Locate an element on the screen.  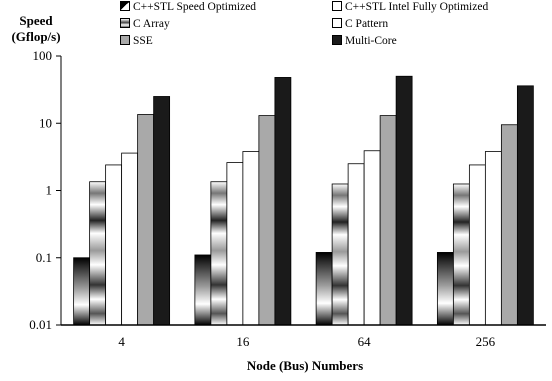
legend-item: C Pattern is located at coordinates (360, 24).